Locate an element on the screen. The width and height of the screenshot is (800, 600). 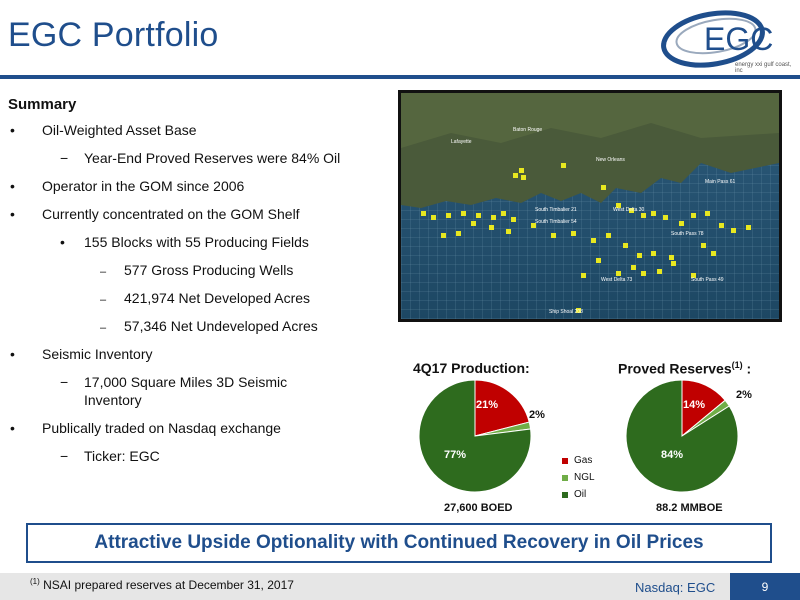
bullet-item: –421,974 Net Developed Acres is located at coordinates (205, 298).